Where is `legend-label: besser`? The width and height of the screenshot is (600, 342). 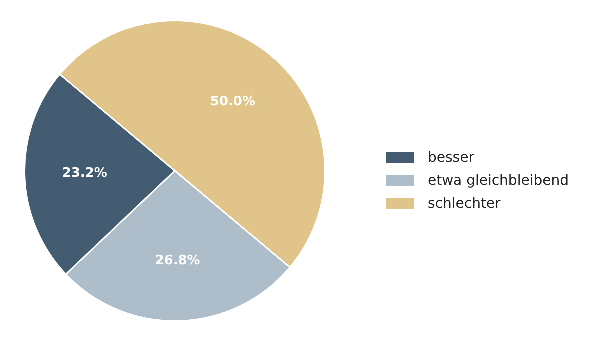
legend-label: besser is located at coordinates (451, 158).